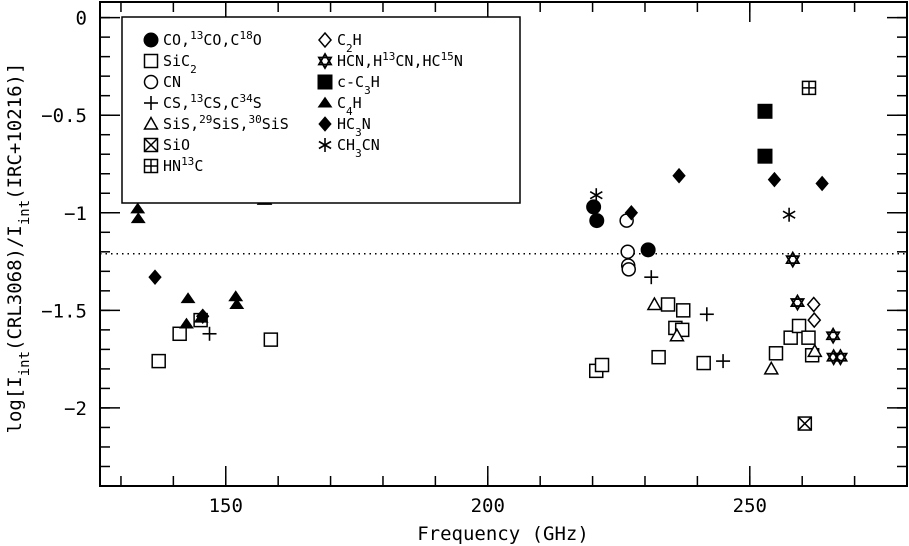 The width and height of the screenshot is (909, 546). Describe the element at coordinates (180, 64) in the screenshot. I see `legend-label: SiC2` at that location.